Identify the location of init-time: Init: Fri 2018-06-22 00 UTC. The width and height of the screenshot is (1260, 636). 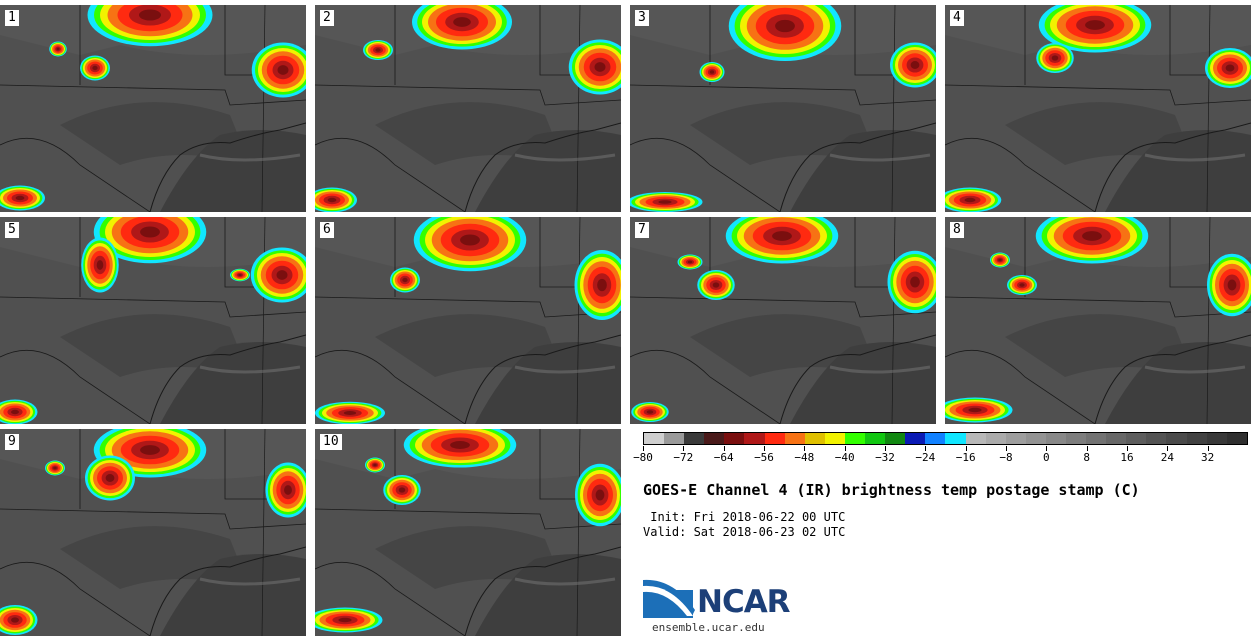
(744, 517).